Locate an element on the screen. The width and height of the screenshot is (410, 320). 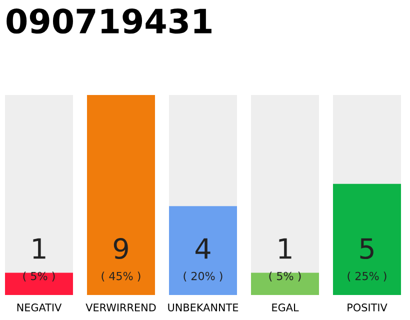
data-label: 5 is located at coordinates (367, 249).